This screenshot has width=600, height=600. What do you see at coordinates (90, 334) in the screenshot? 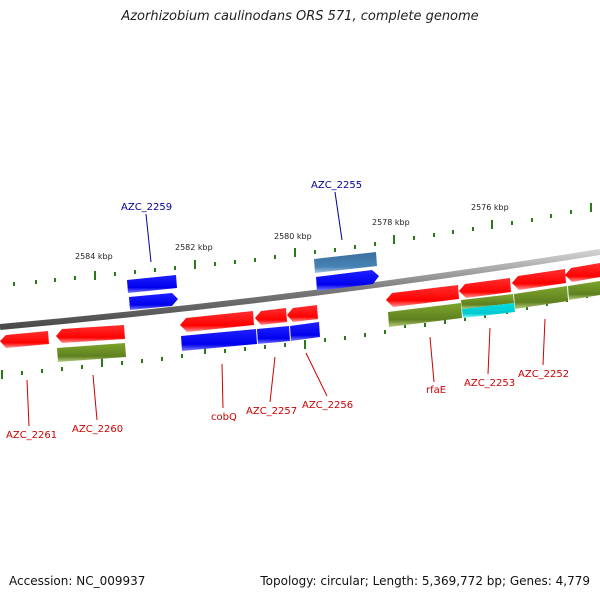
I see `gene-azc-2260-gene` at bounding box center [90, 334].